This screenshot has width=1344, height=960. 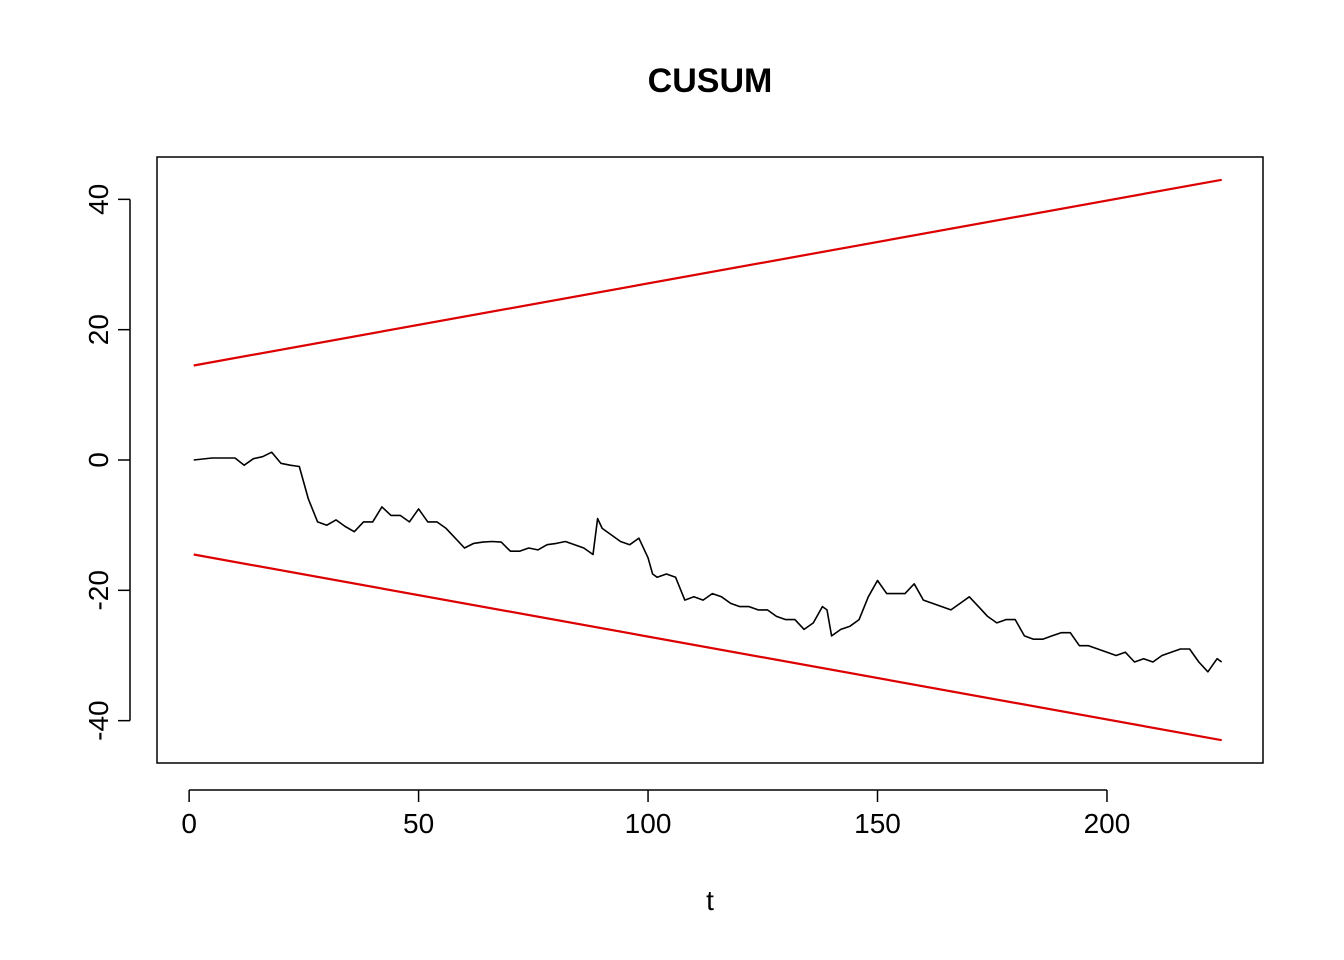 What do you see at coordinates (1107, 823) in the screenshot?
I see `x-tick-label: 200` at bounding box center [1107, 823].